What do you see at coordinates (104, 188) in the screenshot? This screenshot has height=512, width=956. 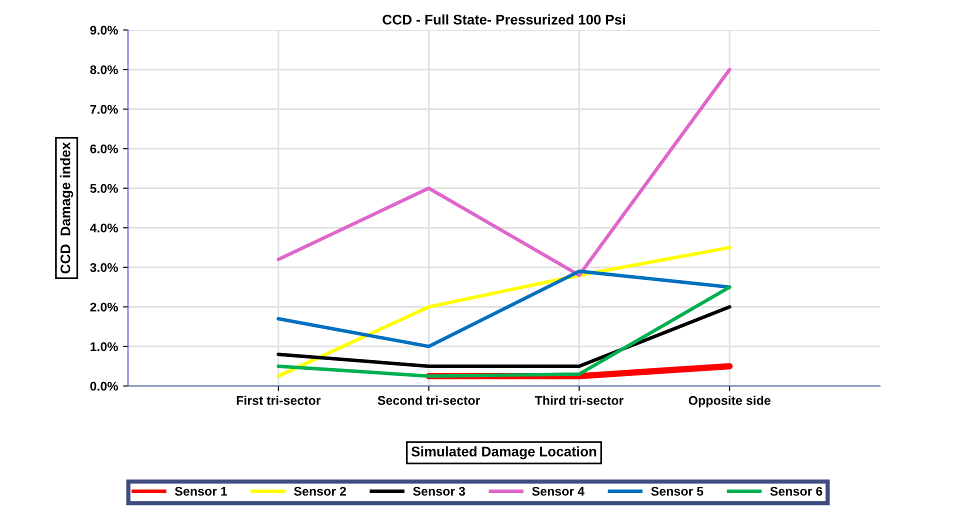 I see `y-tick-label: 5.0%` at bounding box center [104, 188].